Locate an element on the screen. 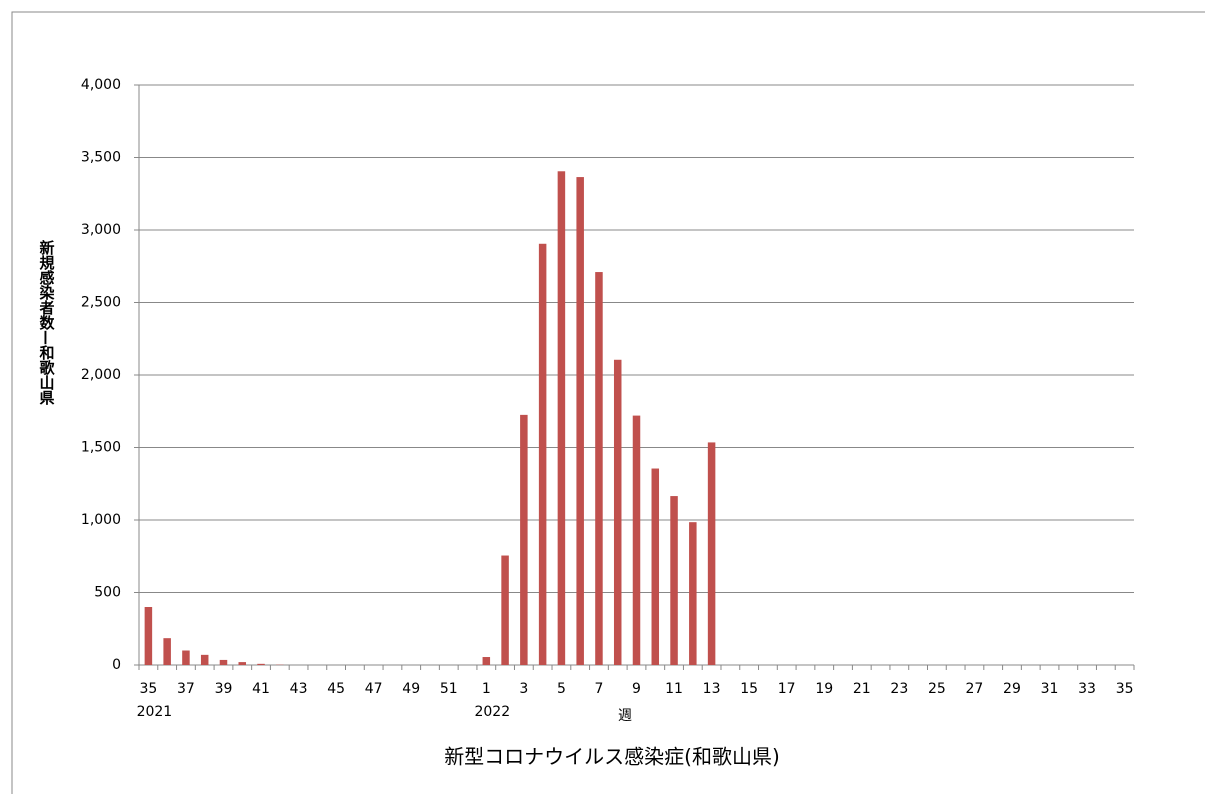  x-tick-label: 37 is located at coordinates (186, 689).